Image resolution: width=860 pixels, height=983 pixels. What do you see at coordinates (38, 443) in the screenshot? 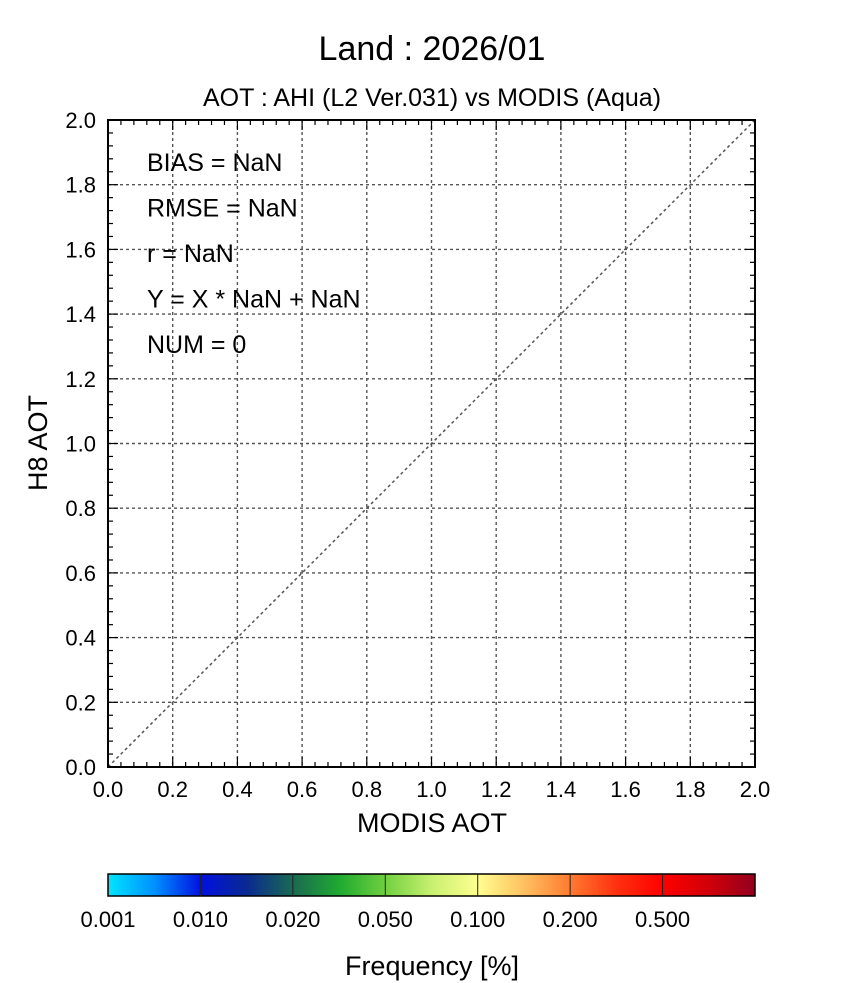
I see `y-axis-label: H8 AOT` at bounding box center [38, 443].